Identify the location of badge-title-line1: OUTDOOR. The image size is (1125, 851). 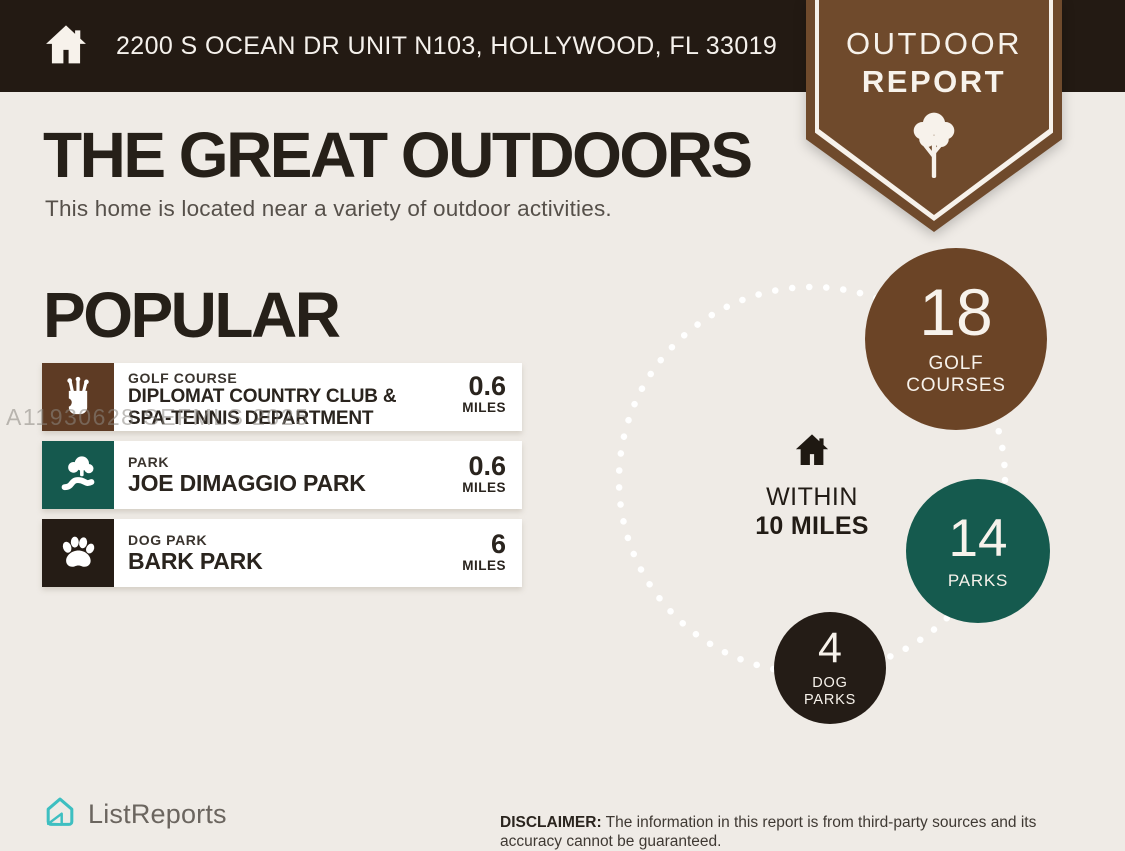
(934, 44).